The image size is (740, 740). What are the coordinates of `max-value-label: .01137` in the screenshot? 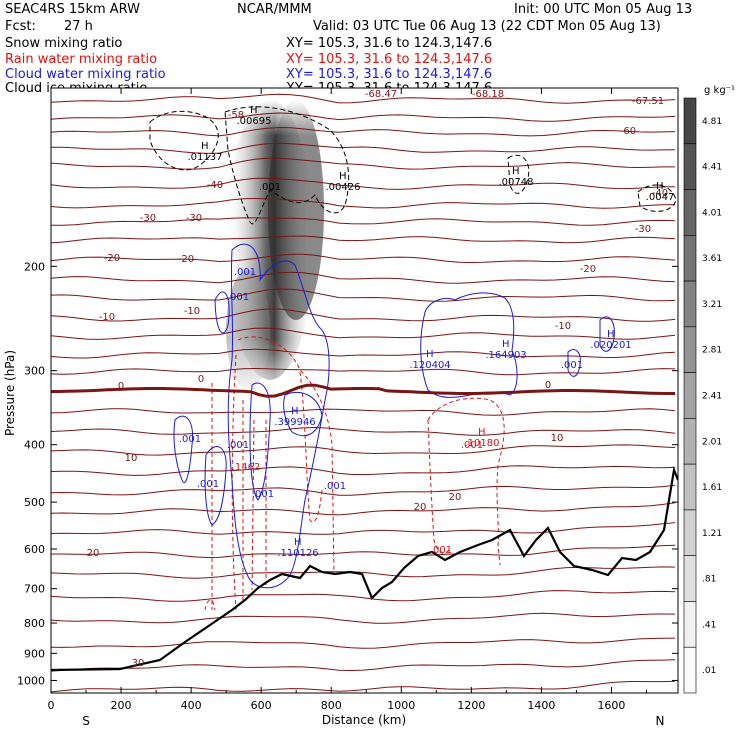 It's located at (205, 157).